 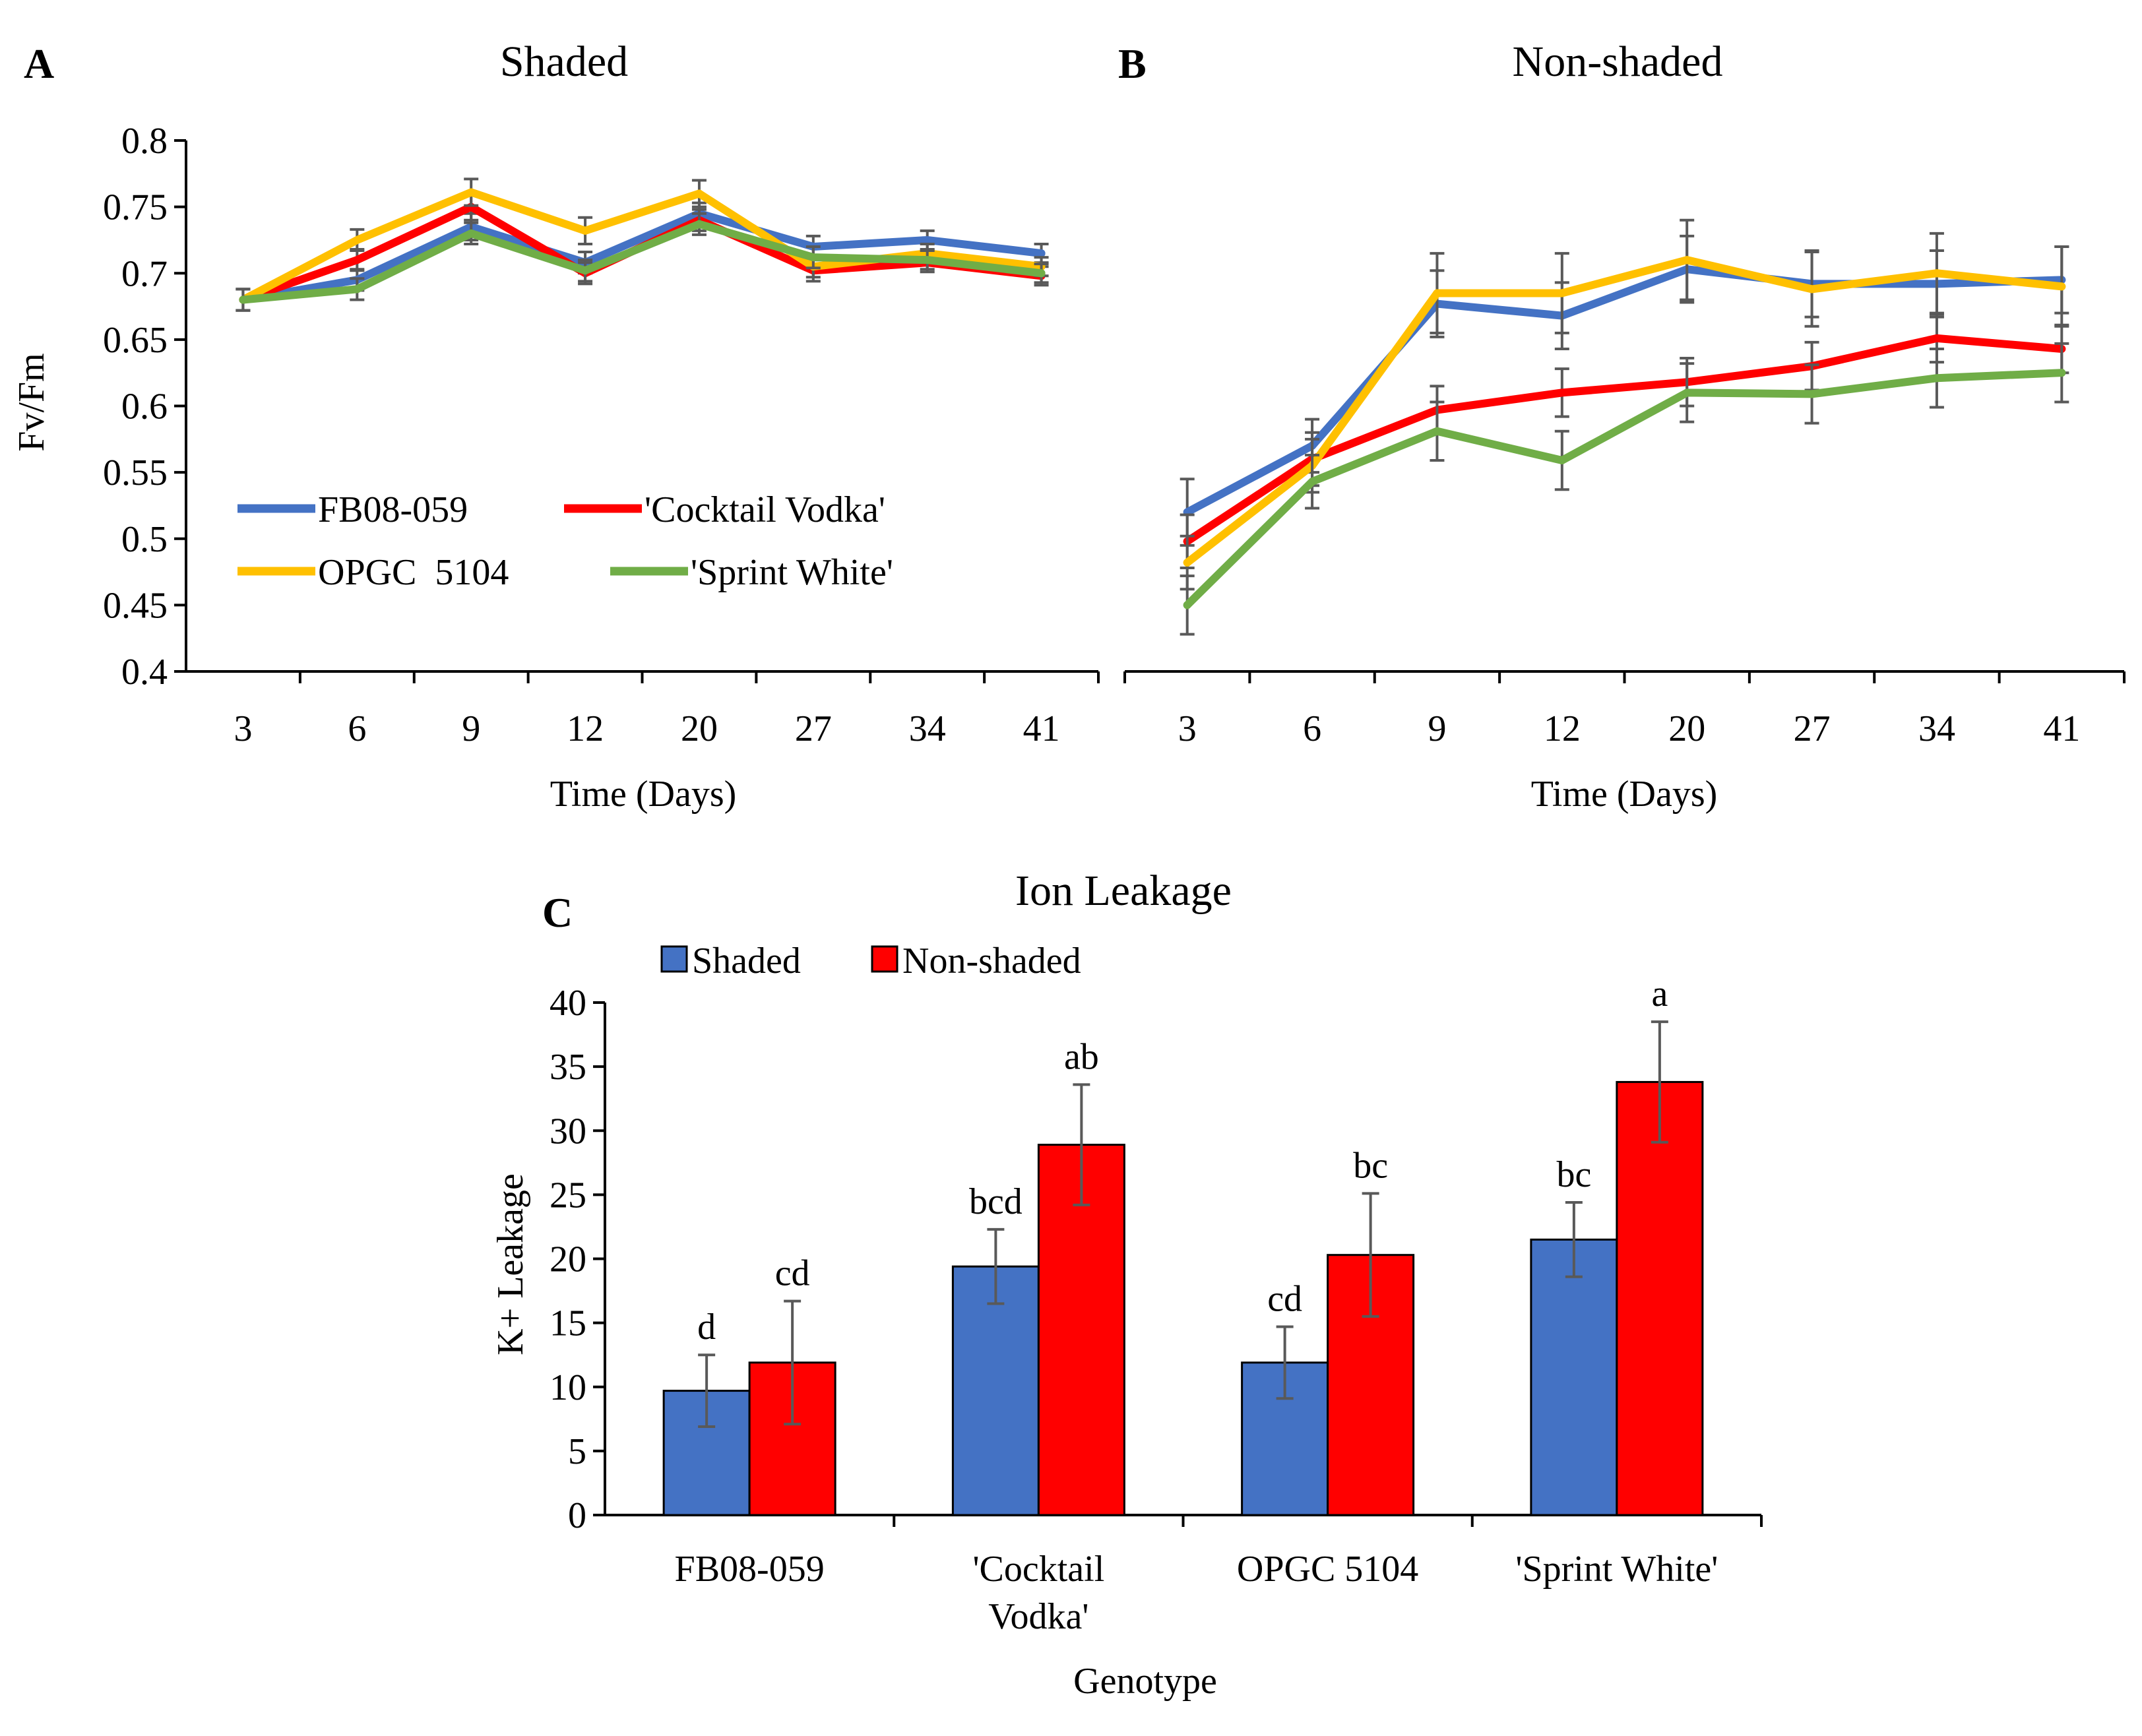 I want to click on category-label: FB08-059, so click(x=750, y=1569).